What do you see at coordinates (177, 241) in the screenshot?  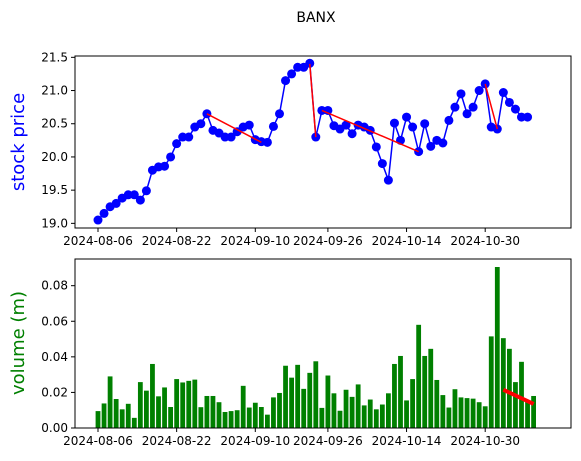 I see `price-x-tick-label: 2024-08-22` at bounding box center [177, 241].